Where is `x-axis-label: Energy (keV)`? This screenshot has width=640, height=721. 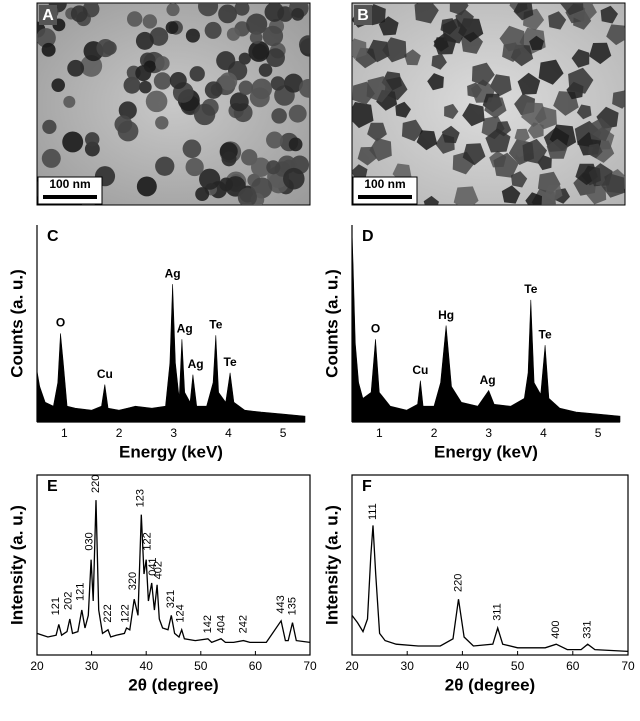 x-axis-label: Energy (keV) is located at coordinates (171, 451).